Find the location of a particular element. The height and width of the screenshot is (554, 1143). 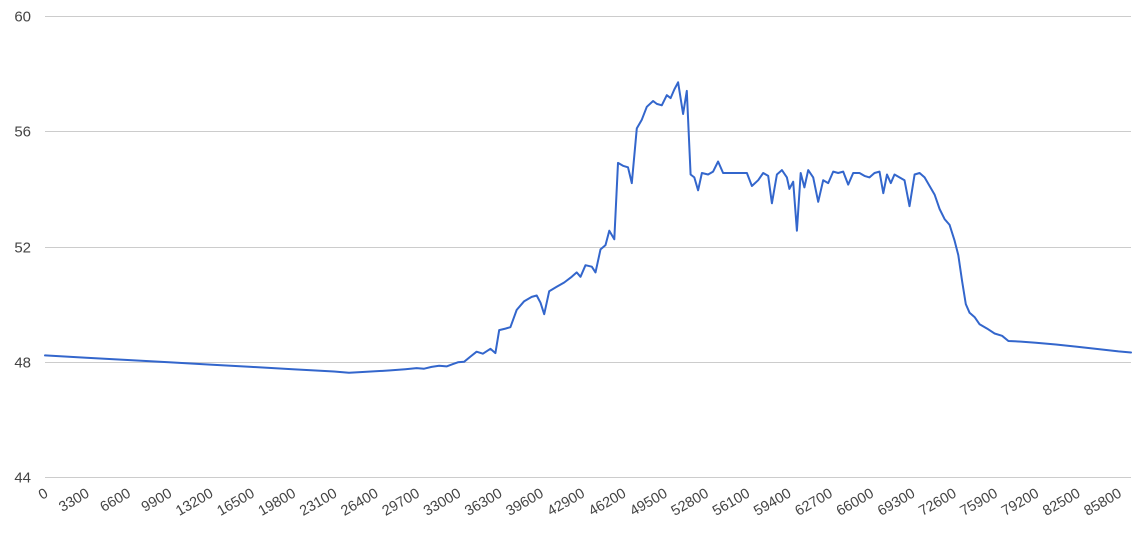

x-tick-label: 46200 is located at coordinates (607, 503).